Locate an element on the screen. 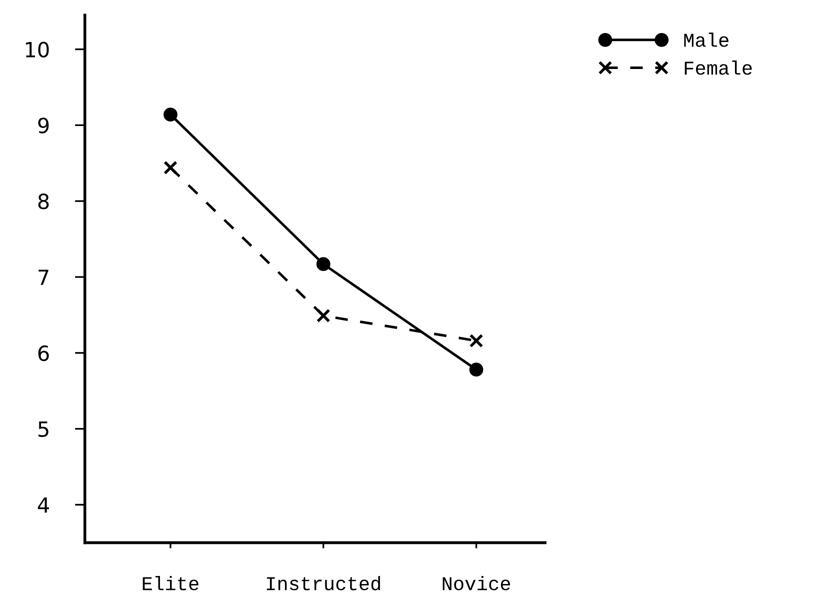 Image resolution: width=816 pixels, height=605 pixels. y-tick-label: 9 is located at coordinates (43, 126).